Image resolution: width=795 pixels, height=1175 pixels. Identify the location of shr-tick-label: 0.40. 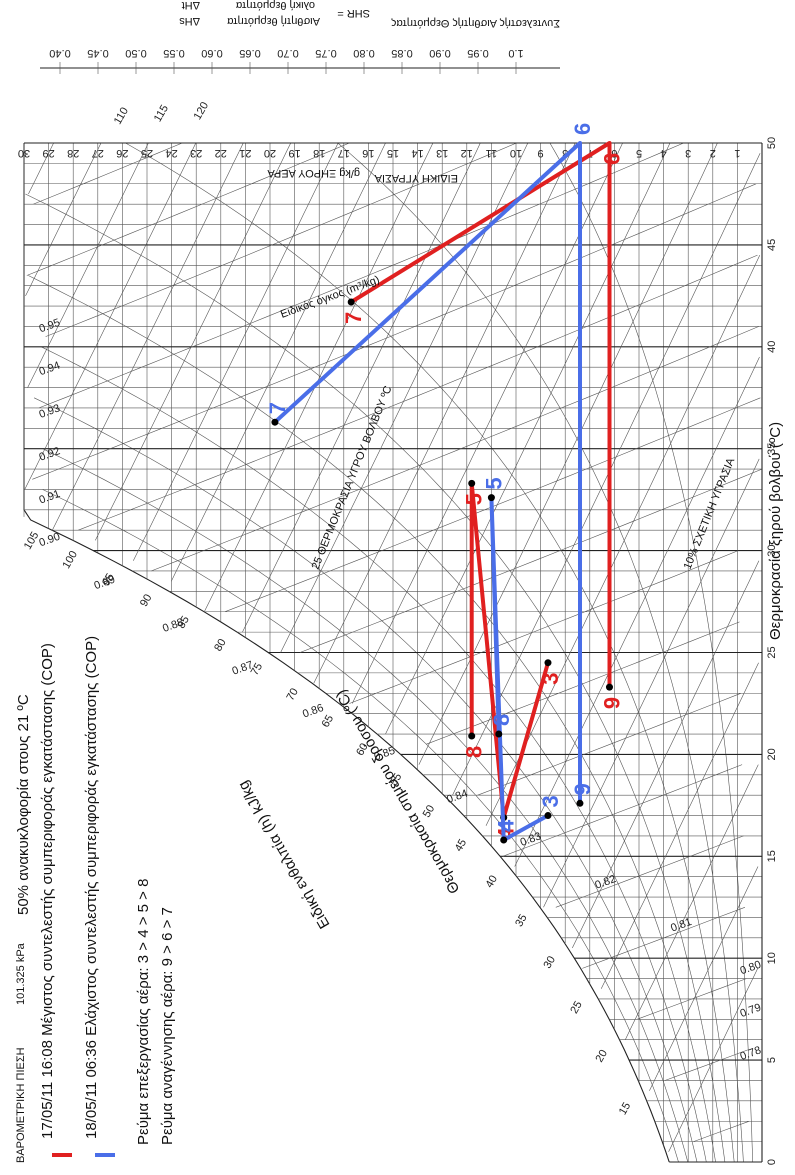
(59, 53).